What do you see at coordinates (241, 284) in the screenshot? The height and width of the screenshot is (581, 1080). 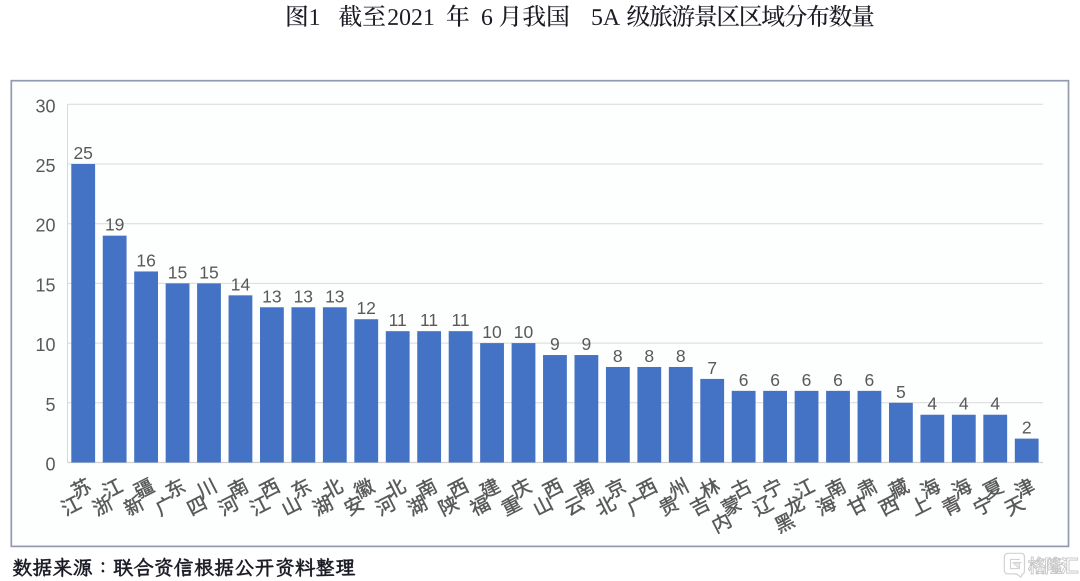 I see `svg-text: 14` at bounding box center [241, 284].